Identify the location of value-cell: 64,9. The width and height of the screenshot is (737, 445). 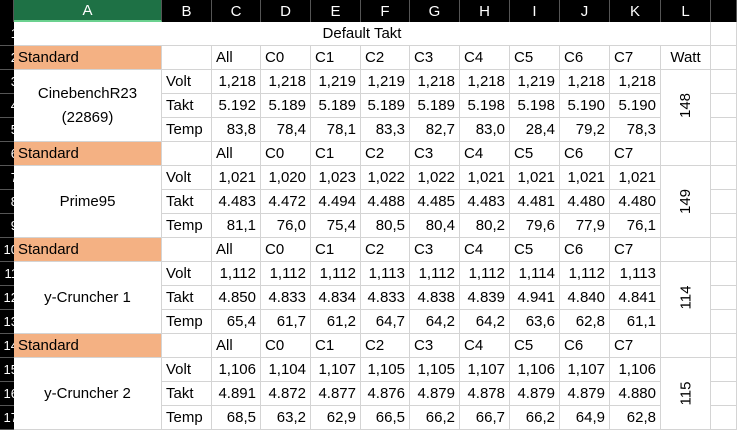
(585, 418).